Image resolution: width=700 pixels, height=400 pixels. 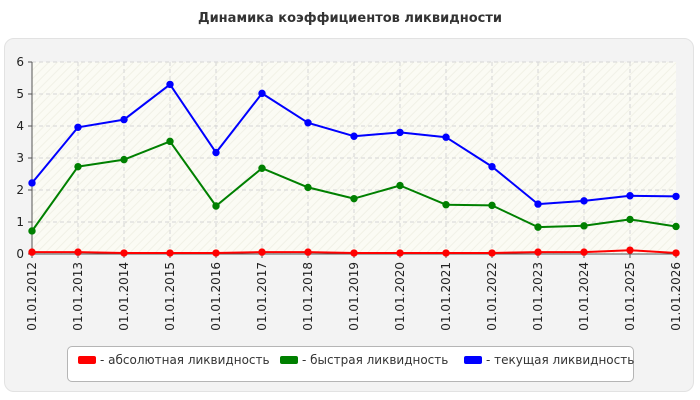 I want to click on x-tick-label: 01.01.2018, so click(x=308, y=296).